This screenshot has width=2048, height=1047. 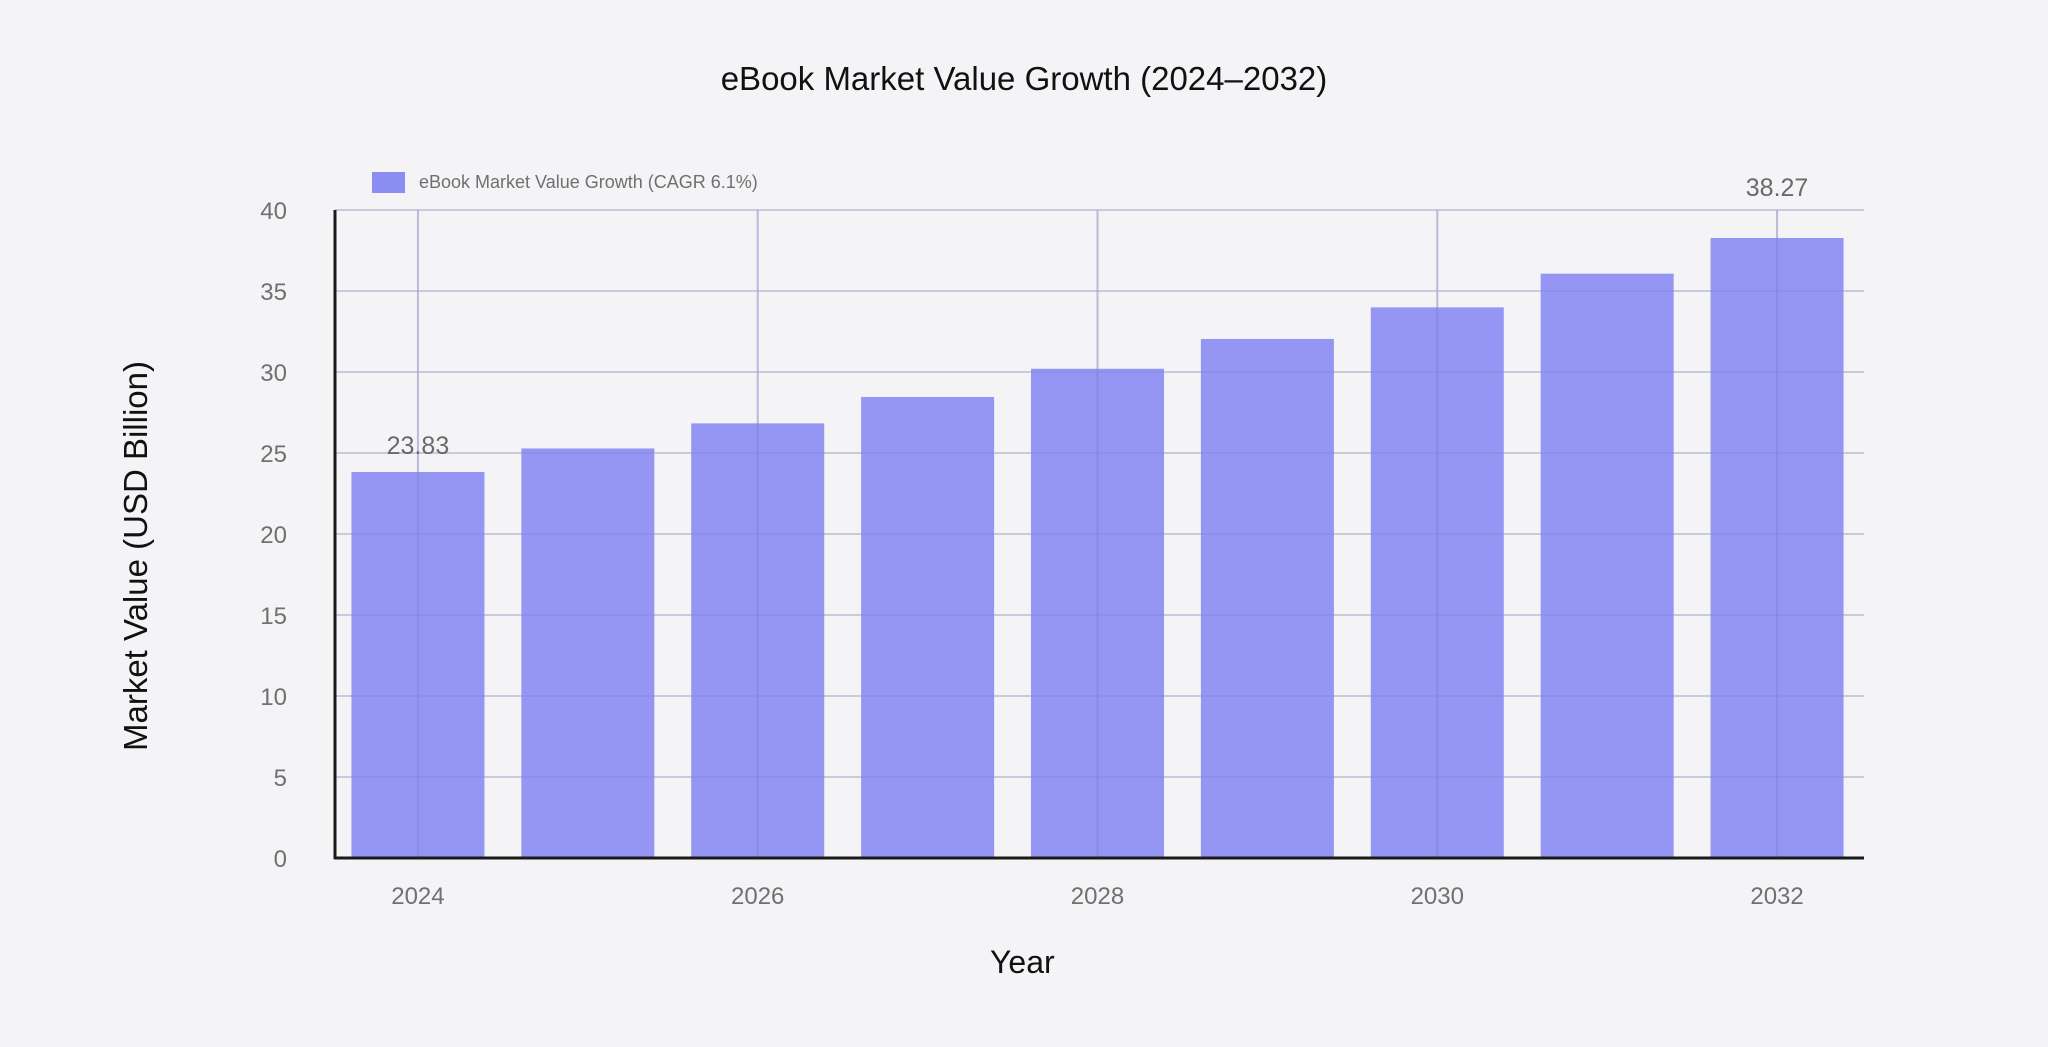 What do you see at coordinates (273, 211) in the screenshot?
I see `y-tick-label: 40` at bounding box center [273, 211].